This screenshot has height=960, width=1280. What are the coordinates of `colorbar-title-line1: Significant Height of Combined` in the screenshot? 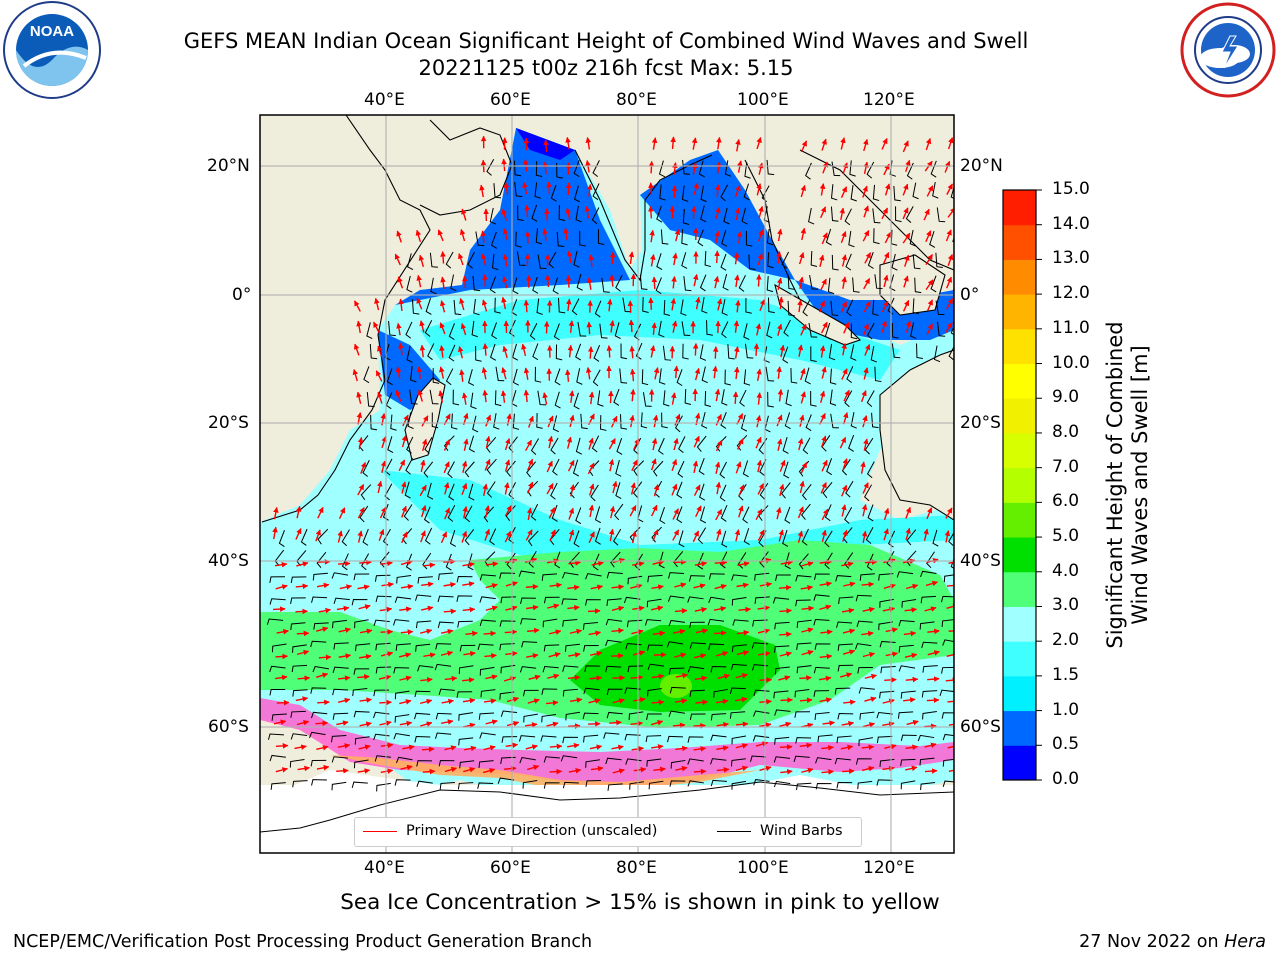 It's located at (1115, 485).